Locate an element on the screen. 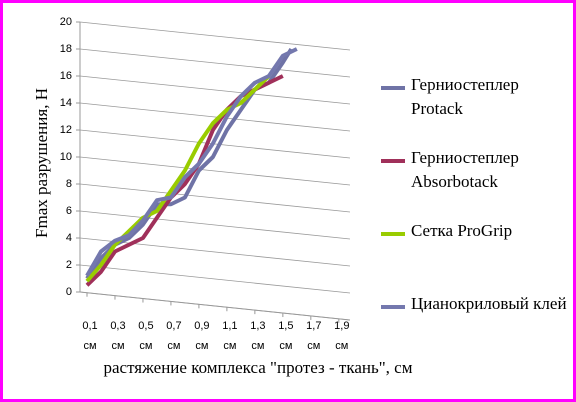  y-tick-label: 6 is located at coordinates (69, 211).